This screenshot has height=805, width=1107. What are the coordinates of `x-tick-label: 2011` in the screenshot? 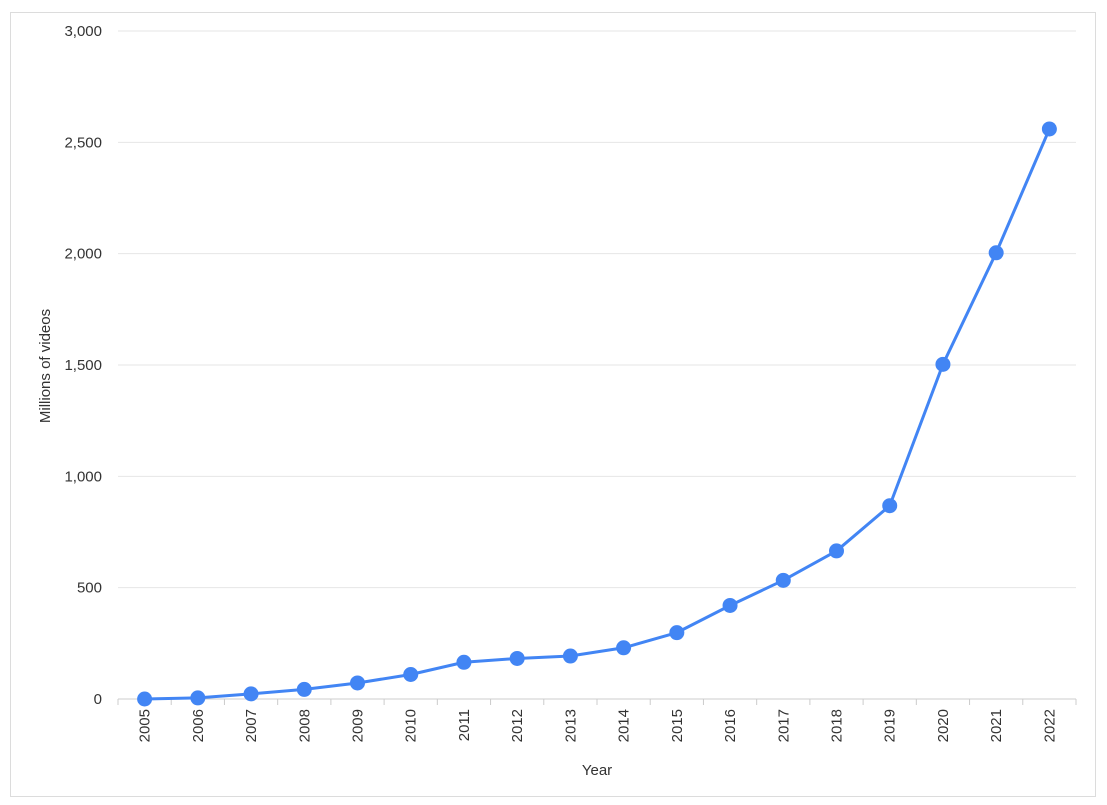 It's located at (464, 725).